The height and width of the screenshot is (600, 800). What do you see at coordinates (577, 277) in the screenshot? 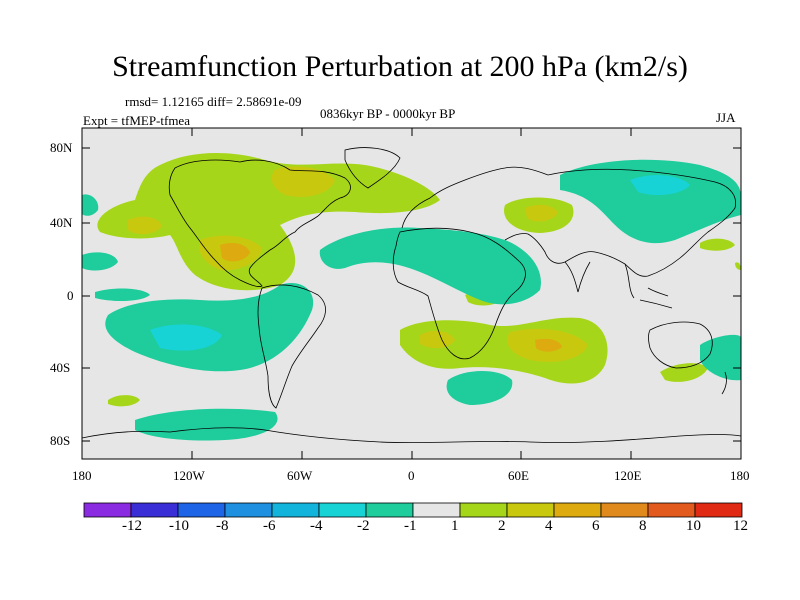
I see `coastline-india` at bounding box center [577, 277].